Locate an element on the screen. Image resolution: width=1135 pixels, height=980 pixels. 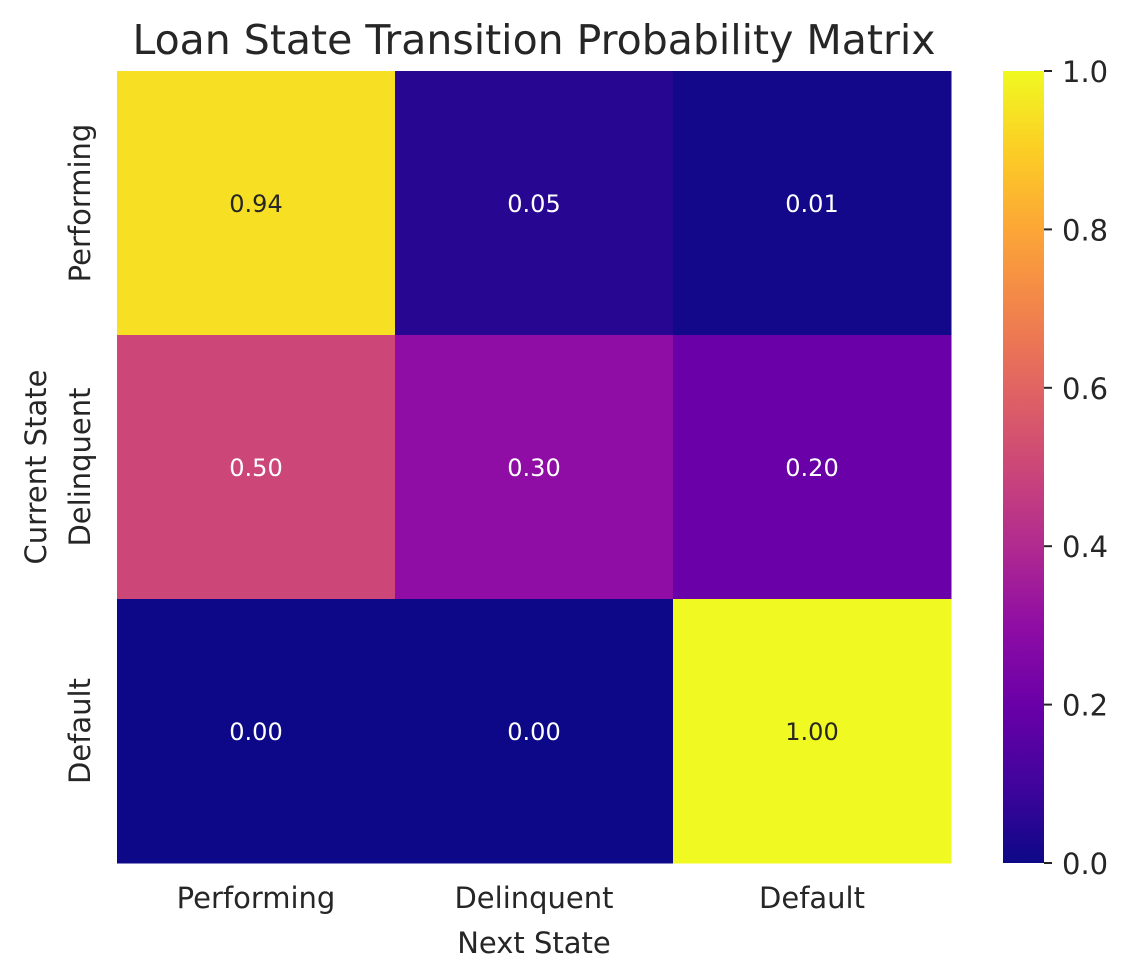
y-axis-label: Current State is located at coordinates (36, 467).